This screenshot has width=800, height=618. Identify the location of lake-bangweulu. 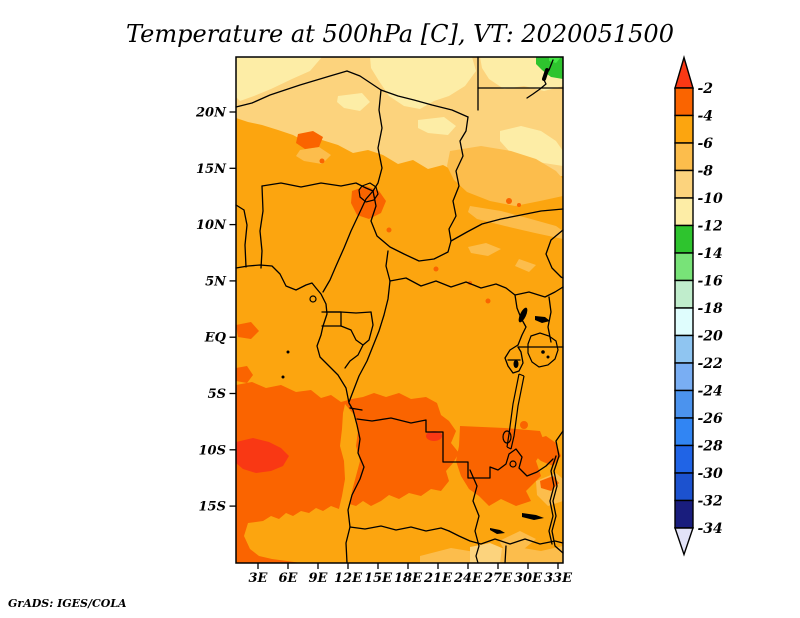
(533, 516).